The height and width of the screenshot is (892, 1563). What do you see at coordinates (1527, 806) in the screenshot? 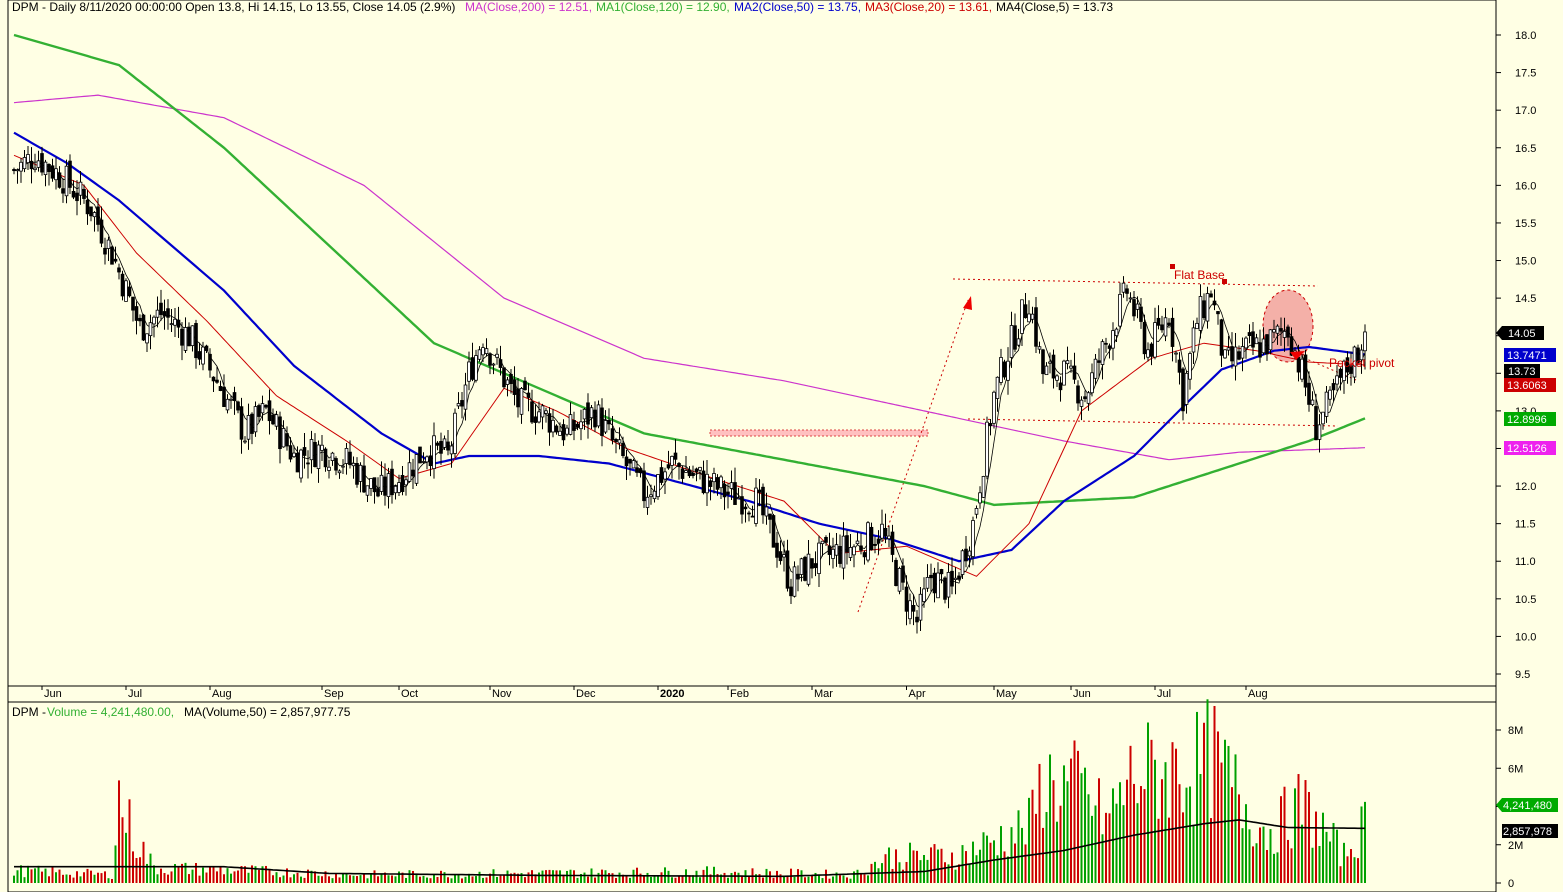
I see `svg-text: 4,241,480` at bounding box center [1527, 806].